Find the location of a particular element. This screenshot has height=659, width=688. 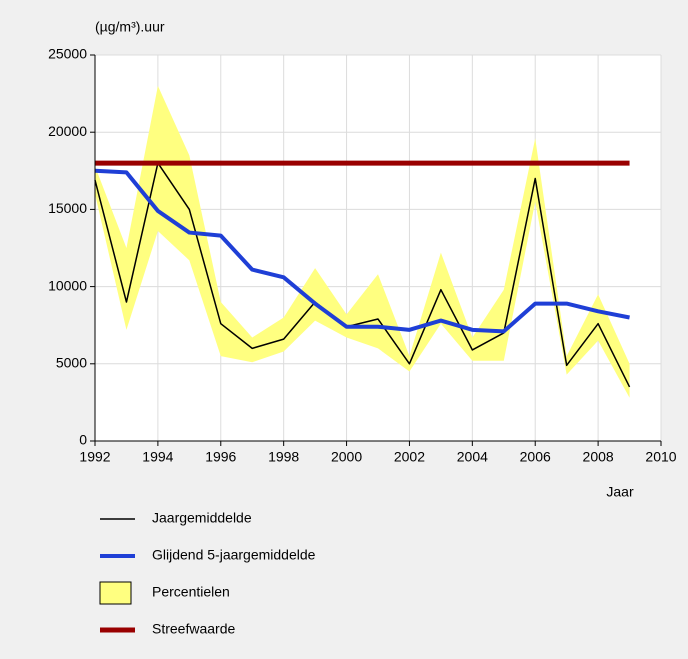

legend-label: Jaargemiddelde is located at coordinates (202, 518).